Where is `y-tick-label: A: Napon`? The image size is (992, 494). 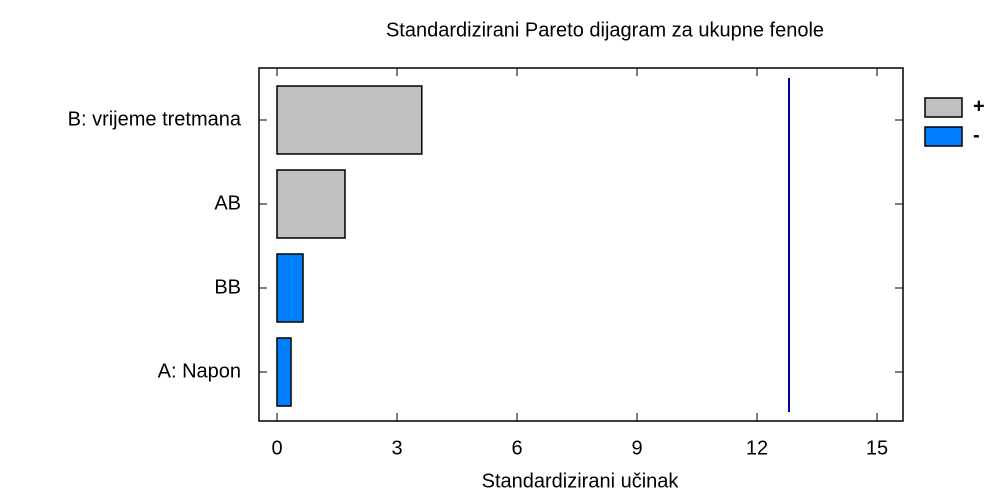
y-tick-label: A: Napon is located at coordinates (199, 371).